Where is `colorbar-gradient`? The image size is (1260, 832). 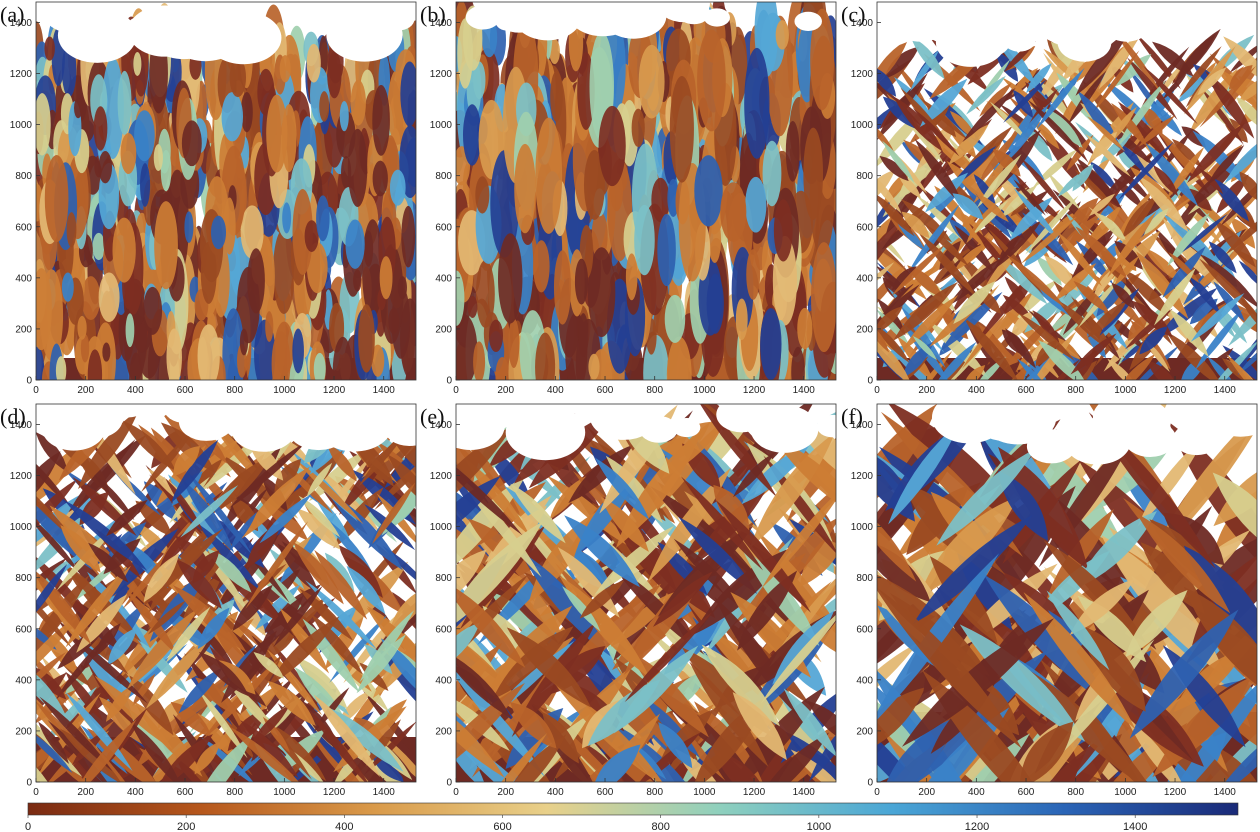 colorbar-gradient is located at coordinates (633, 809).